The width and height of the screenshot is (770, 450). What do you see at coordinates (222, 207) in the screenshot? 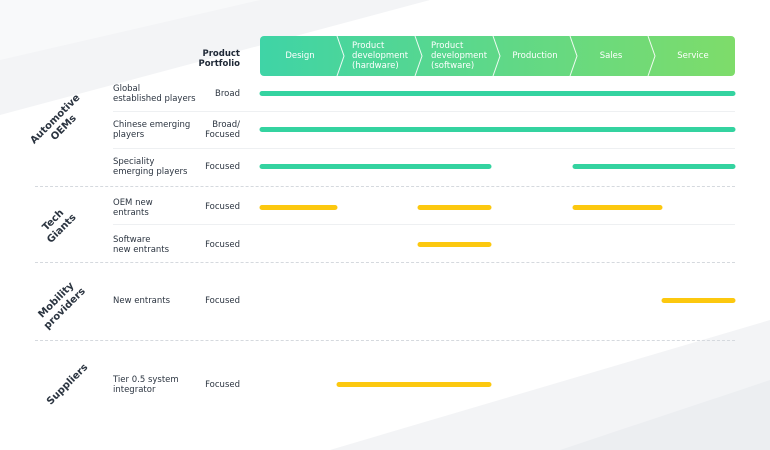
I see `row-portfolio-oem-new-entrants: Focused` at bounding box center [222, 207].